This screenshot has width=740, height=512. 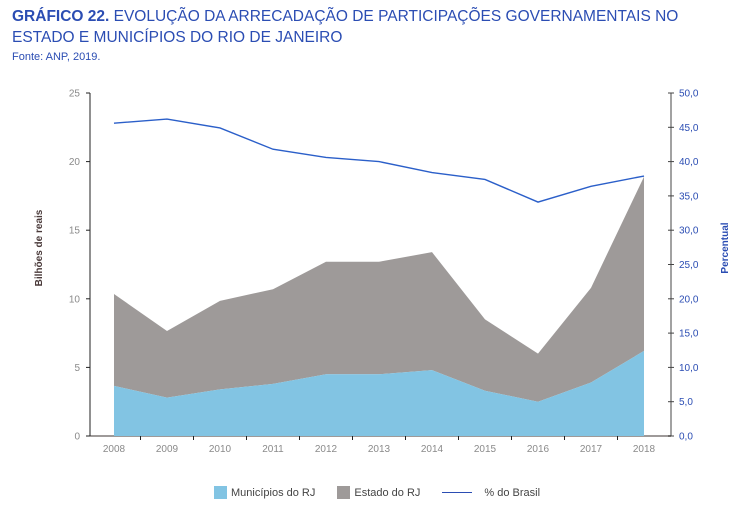 What do you see at coordinates (686, 402) in the screenshot?
I see `y-right-tick-label: 5,0` at bounding box center [686, 402].